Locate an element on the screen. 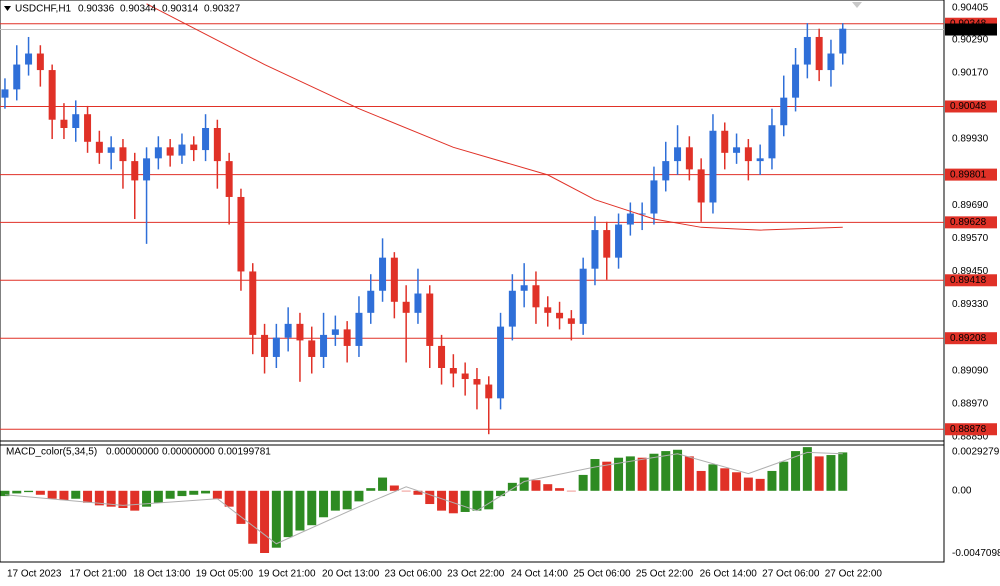  ohlc-readout: 0.90314 is located at coordinates (180, 9).